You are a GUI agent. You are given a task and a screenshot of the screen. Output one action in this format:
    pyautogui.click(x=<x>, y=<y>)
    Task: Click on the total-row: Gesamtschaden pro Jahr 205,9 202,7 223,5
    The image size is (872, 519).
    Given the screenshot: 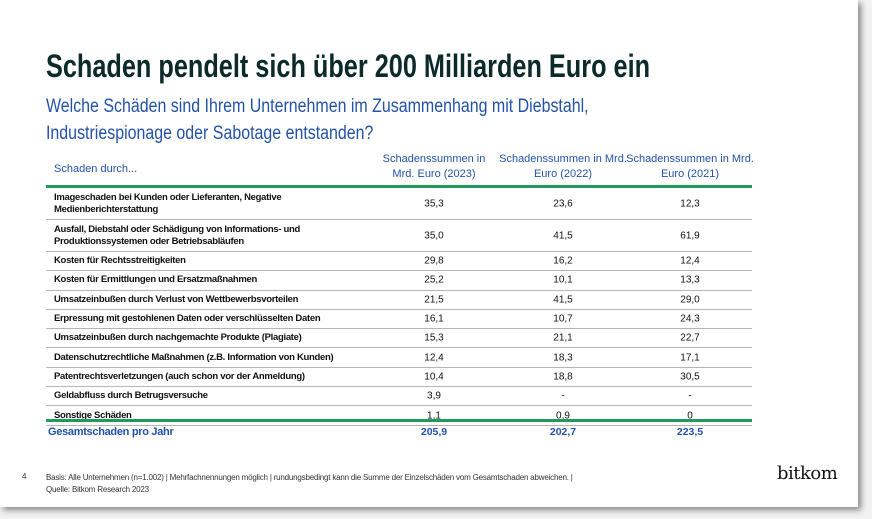 What is the action you would take?
    pyautogui.click(x=376, y=432)
    